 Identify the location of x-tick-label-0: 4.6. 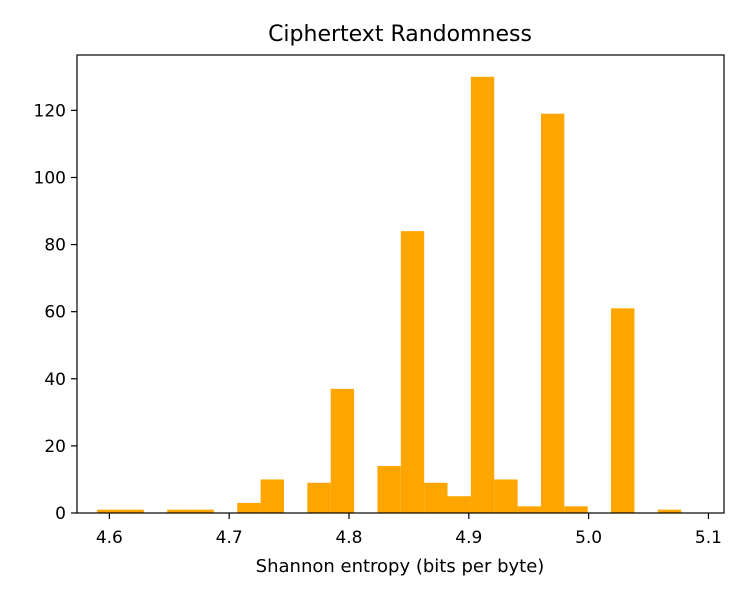
(109, 538).